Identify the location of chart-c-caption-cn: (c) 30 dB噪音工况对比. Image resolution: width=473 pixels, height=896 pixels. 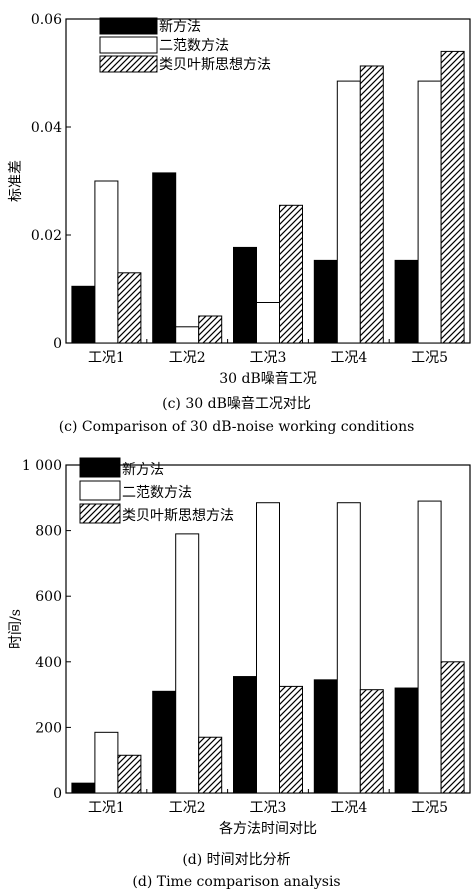
(236, 404).